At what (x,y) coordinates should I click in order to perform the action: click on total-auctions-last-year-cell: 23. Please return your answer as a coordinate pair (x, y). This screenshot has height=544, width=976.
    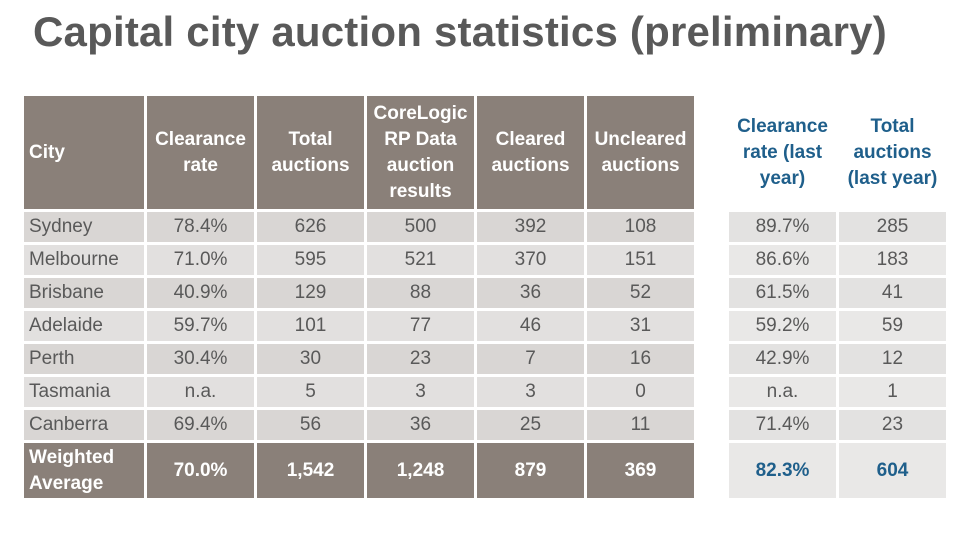
    Looking at the image, I should click on (892, 425).